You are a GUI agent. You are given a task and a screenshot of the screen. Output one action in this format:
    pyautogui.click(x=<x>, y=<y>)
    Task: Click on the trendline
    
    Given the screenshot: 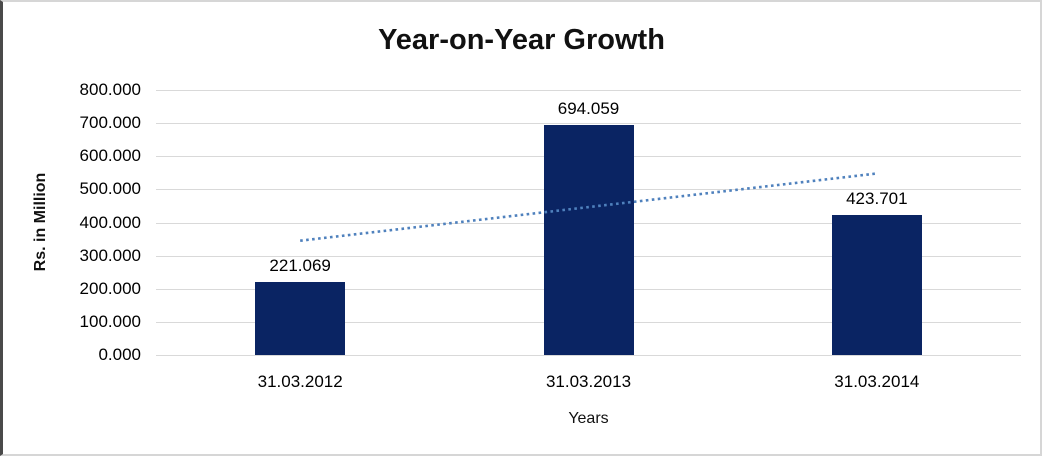 What is the action you would take?
    pyautogui.click(x=588, y=207)
    